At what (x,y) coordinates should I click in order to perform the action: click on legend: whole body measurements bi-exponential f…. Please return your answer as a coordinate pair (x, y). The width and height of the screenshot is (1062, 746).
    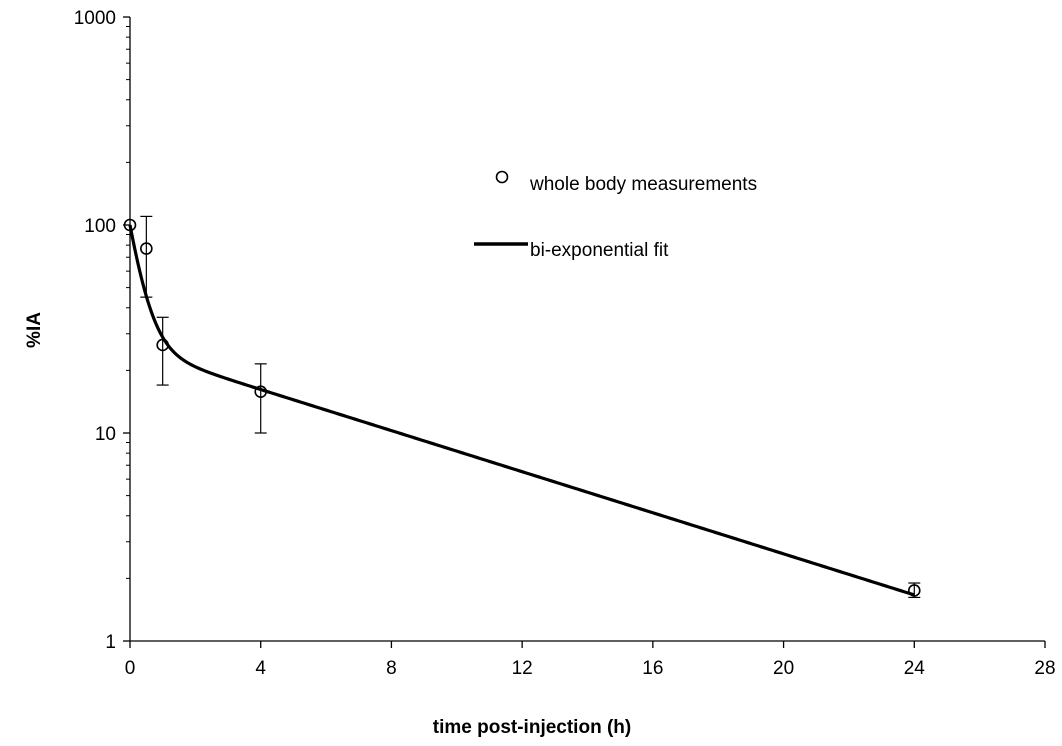
    Looking at the image, I should click on (615, 215).